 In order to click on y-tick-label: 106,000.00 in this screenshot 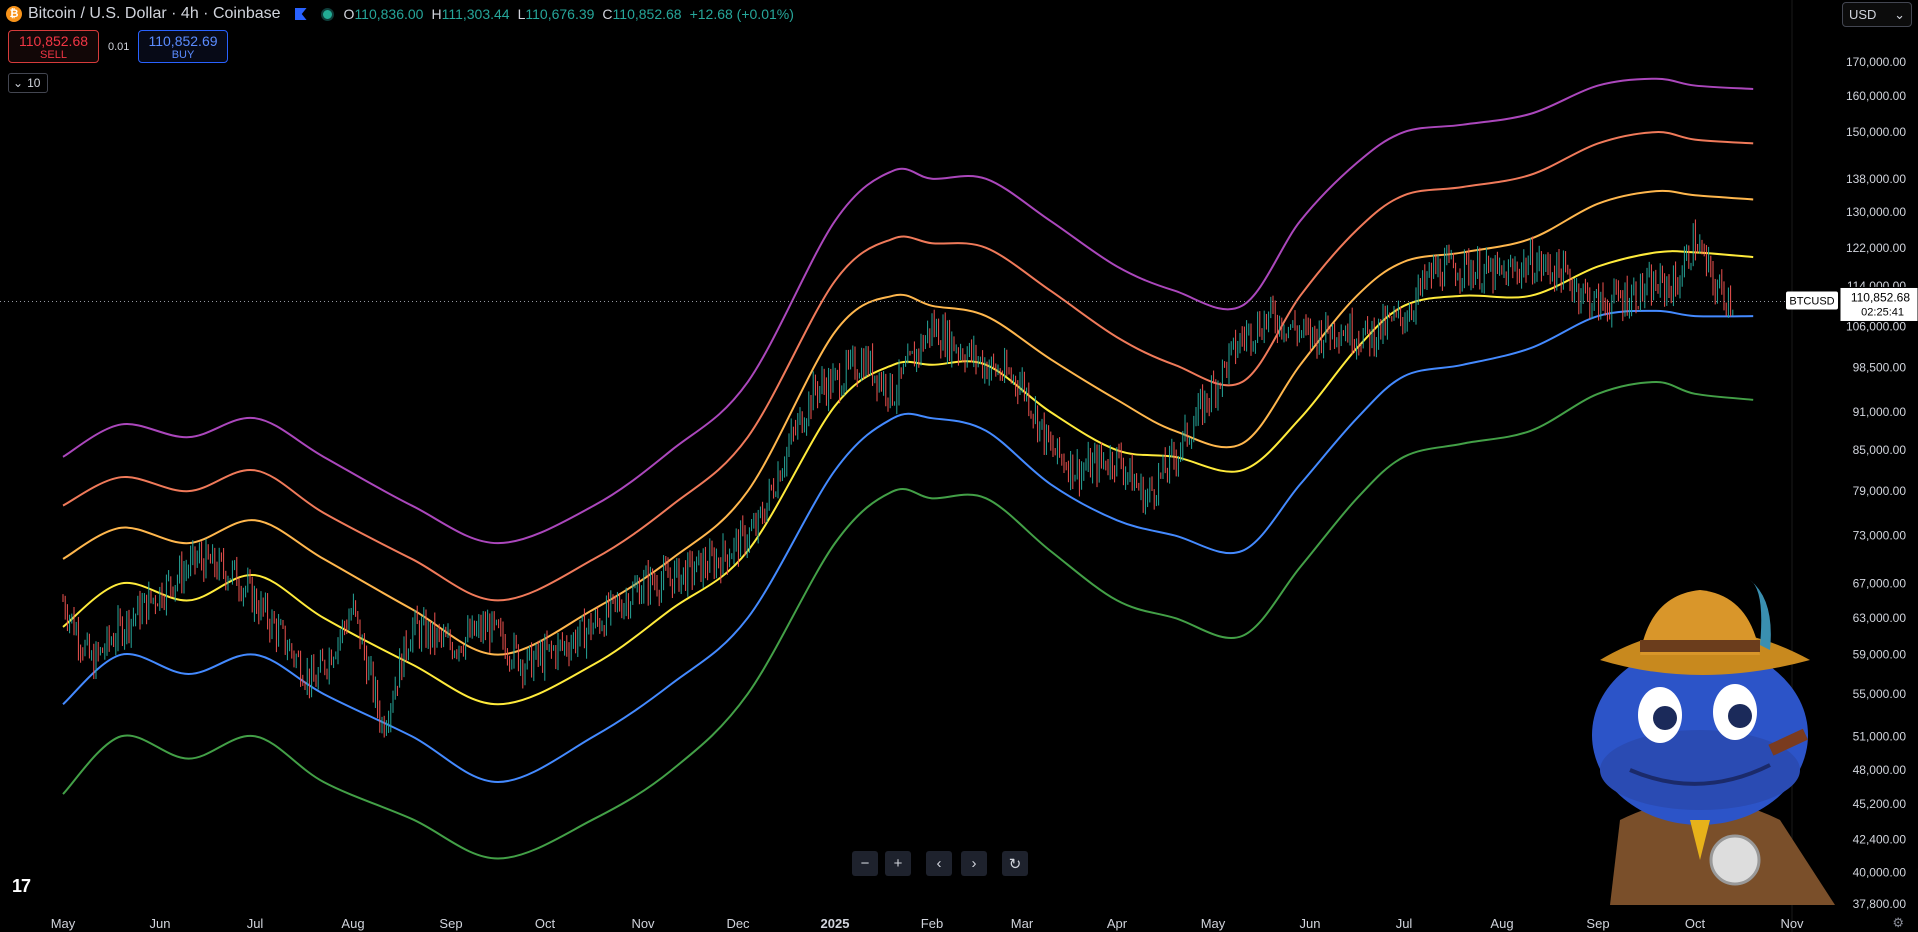, I will do `click(1876, 327)`.